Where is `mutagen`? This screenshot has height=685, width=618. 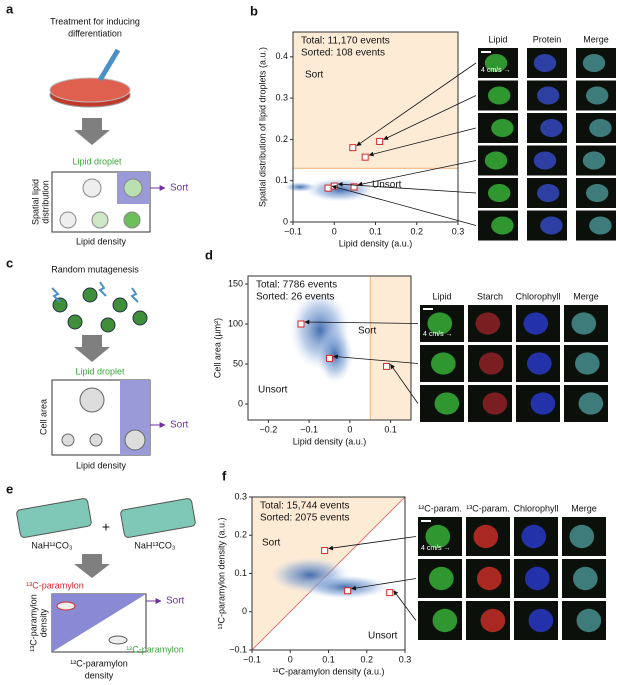 mutagen is located at coordinates (95, 292).